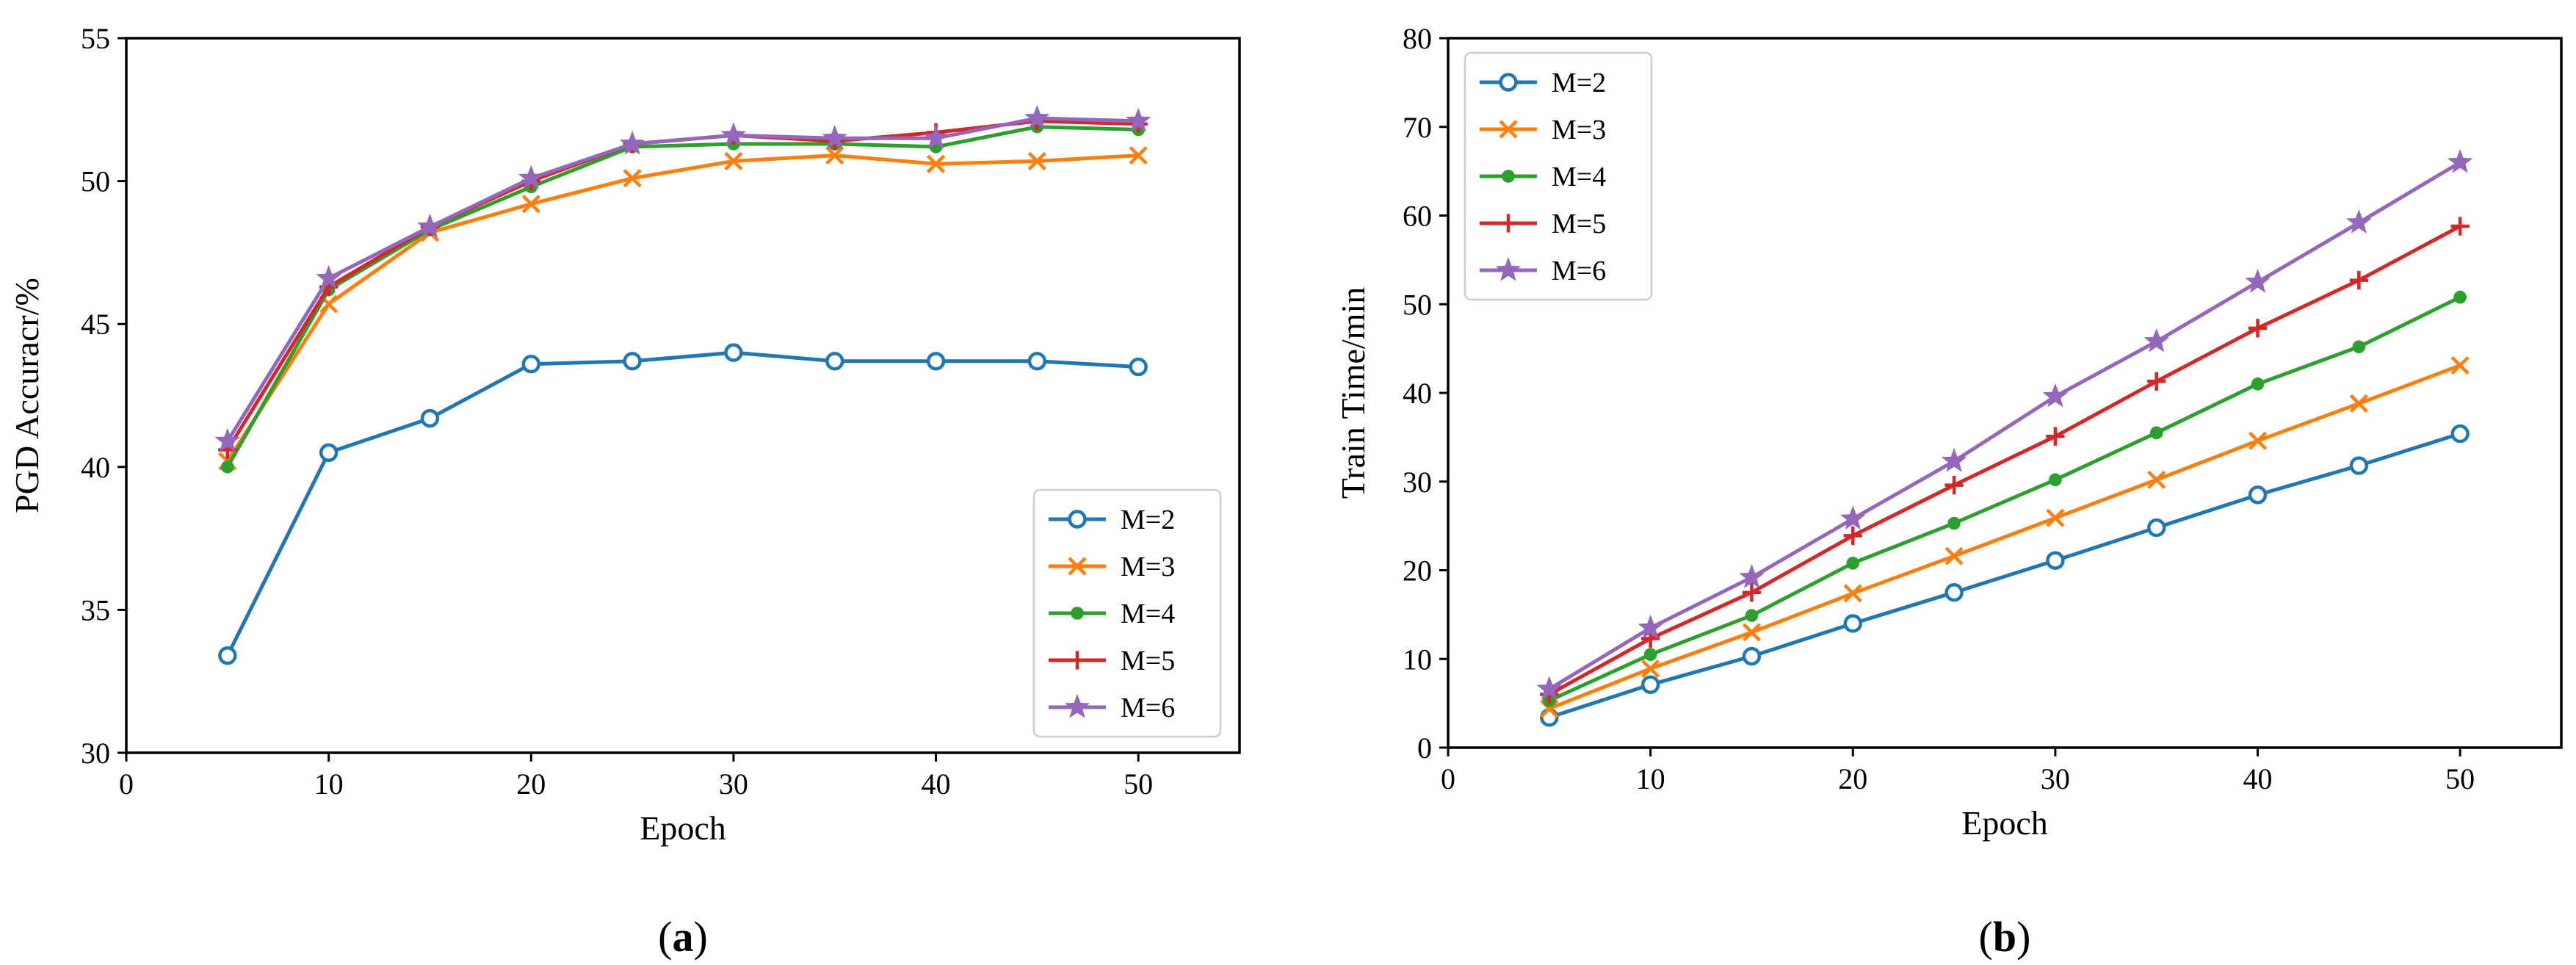 This screenshot has height=965, width=2576. What do you see at coordinates (95, 467) in the screenshot?
I see `y-tick-label: 40` at bounding box center [95, 467].